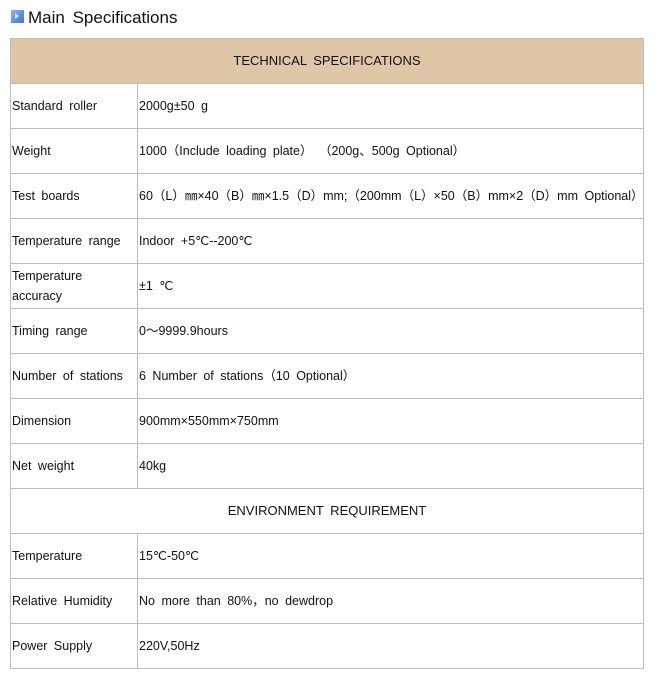  I want to click on table-row: Power Supply 220V,50Hz, so click(327, 646).